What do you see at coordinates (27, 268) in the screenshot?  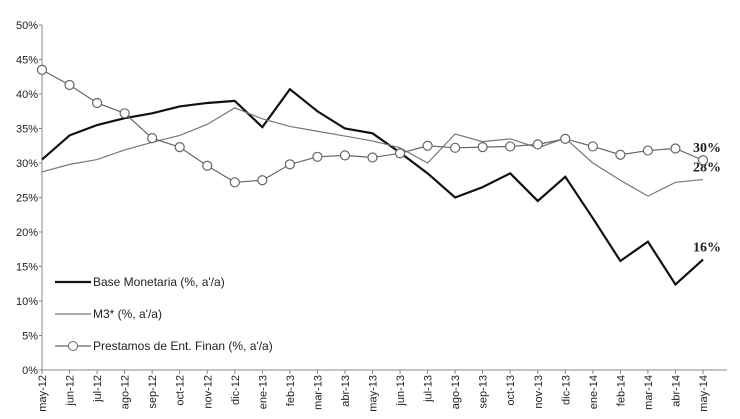 I see `y-tick-label: 15%` at bounding box center [27, 268].